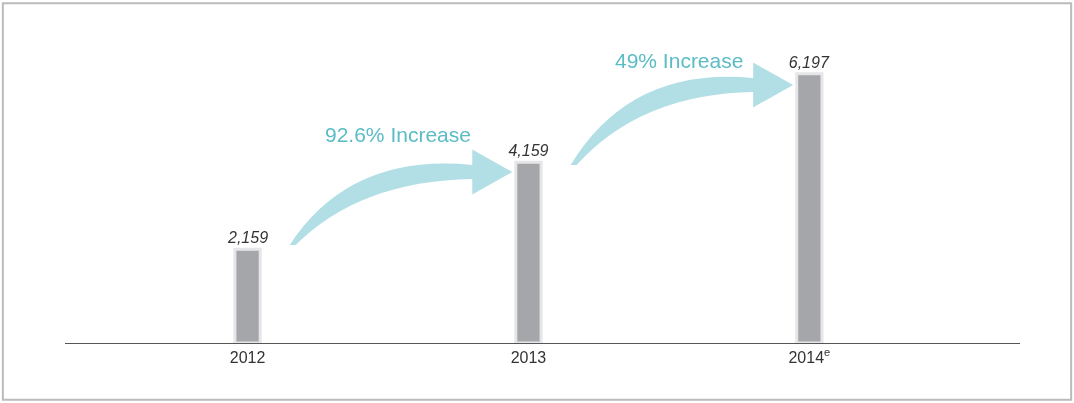 The height and width of the screenshot is (403, 1074). I want to click on x-tick-label: 2012, so click(247, 358).